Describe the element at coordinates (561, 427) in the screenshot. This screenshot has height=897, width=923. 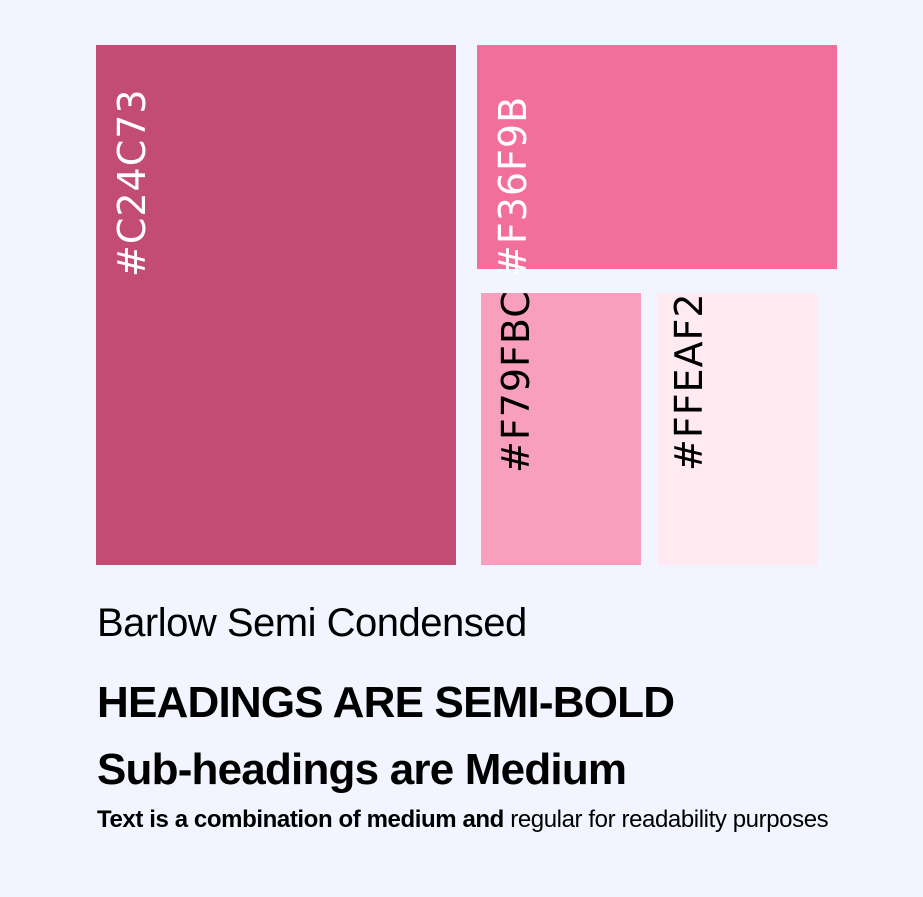
I see `color-swatch-tertiary: #F79FBC` at that location.